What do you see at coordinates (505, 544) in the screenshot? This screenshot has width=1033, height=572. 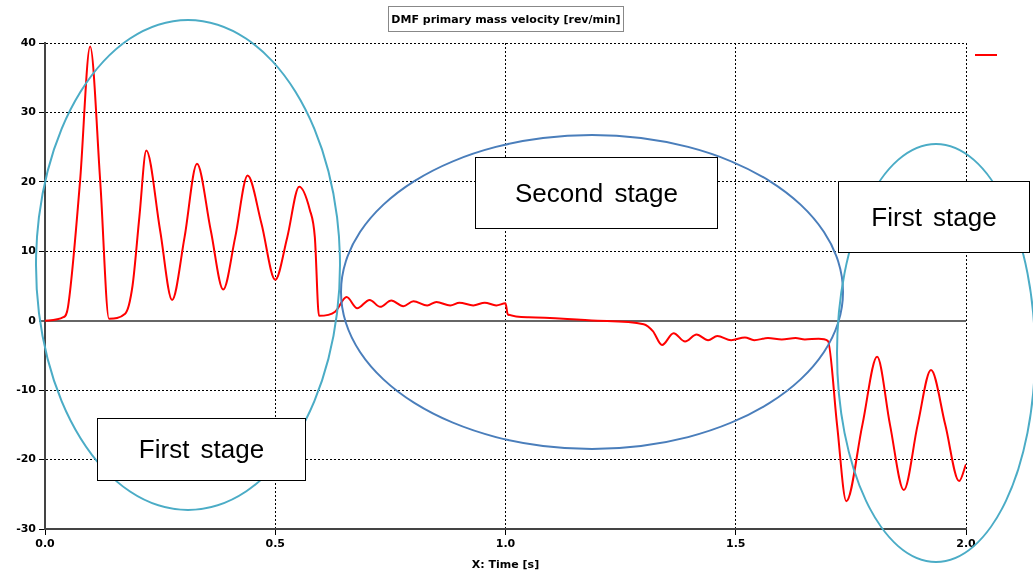 I see `x-tick-label: 1.0` at bounding box center [505, 544].